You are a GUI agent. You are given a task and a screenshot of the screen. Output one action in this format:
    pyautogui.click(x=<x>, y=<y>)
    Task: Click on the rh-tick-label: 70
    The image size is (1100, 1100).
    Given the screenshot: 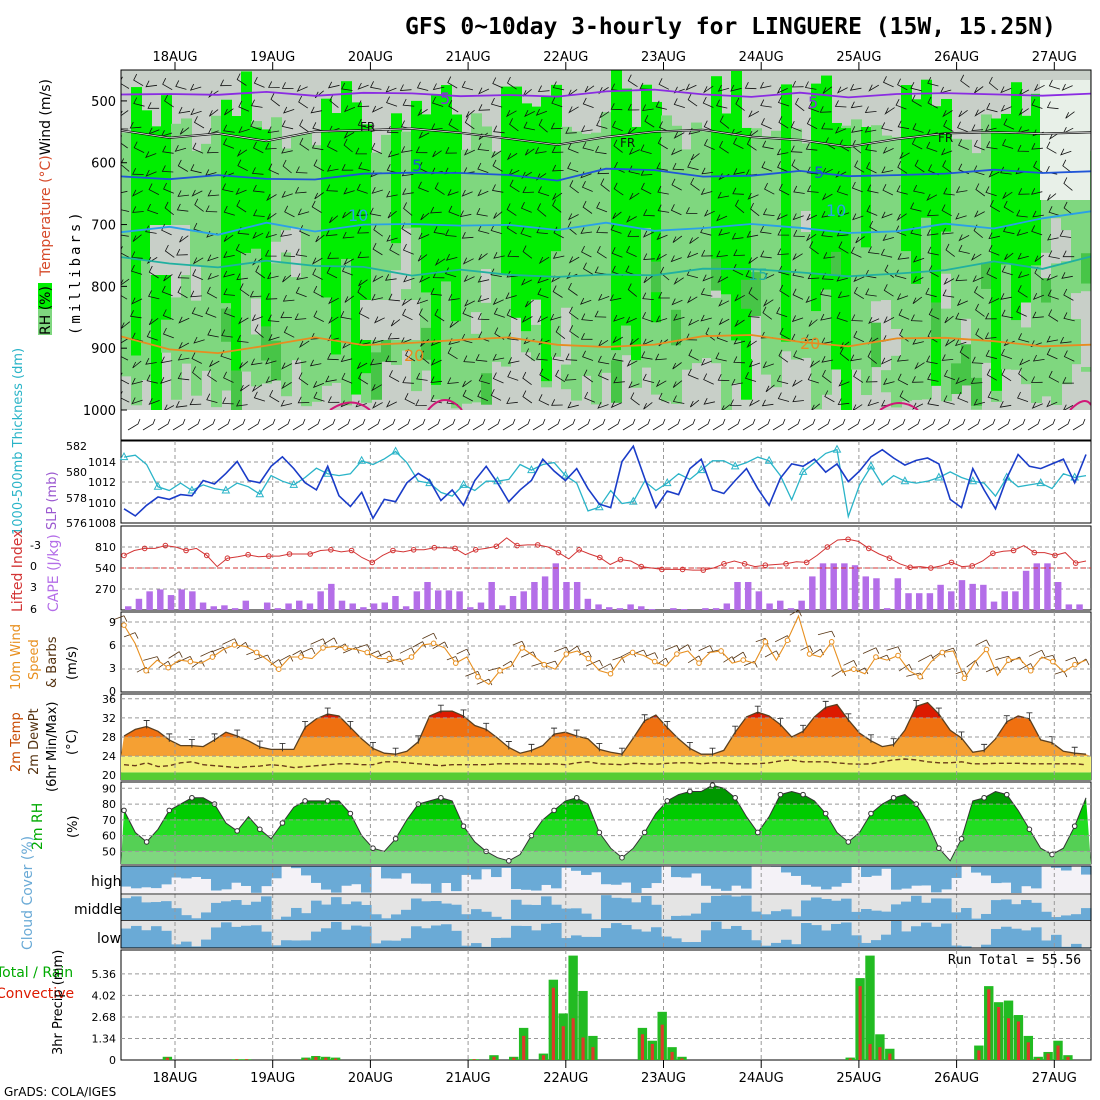 What is the action you would take?
    pyautogui.click(x=109, y=820)
    